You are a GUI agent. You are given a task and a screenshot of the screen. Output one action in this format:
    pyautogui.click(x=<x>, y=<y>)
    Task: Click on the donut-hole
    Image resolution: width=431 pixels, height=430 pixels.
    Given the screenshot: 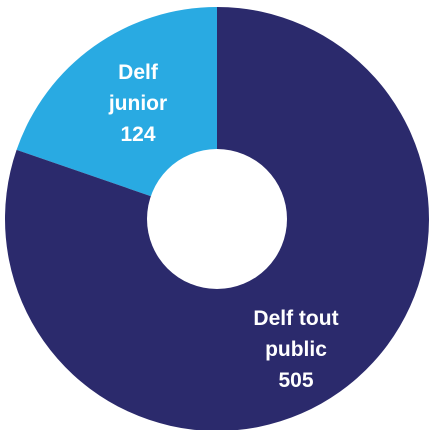 What is the action you would take?
    pyautogui.click(x=217, y=219)
    